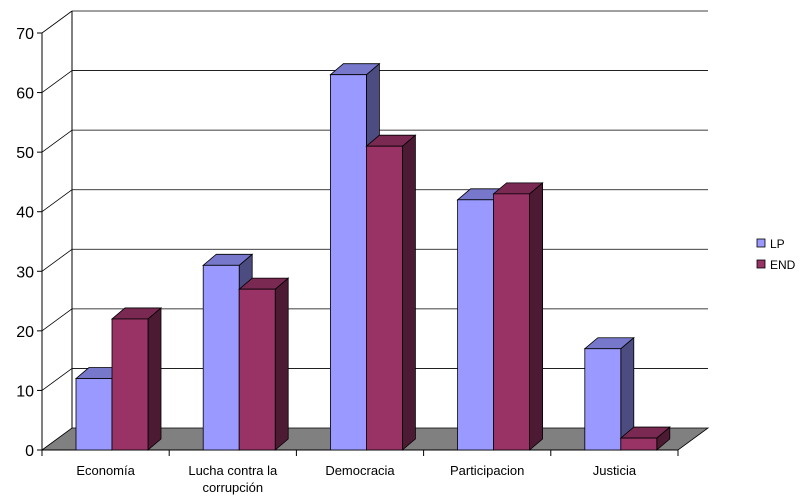 This screenshot has width=800, height=501. Describe the element at coordinates (487, 470) in the screenshot. I see `x-tick-label: Participacion` at that location.